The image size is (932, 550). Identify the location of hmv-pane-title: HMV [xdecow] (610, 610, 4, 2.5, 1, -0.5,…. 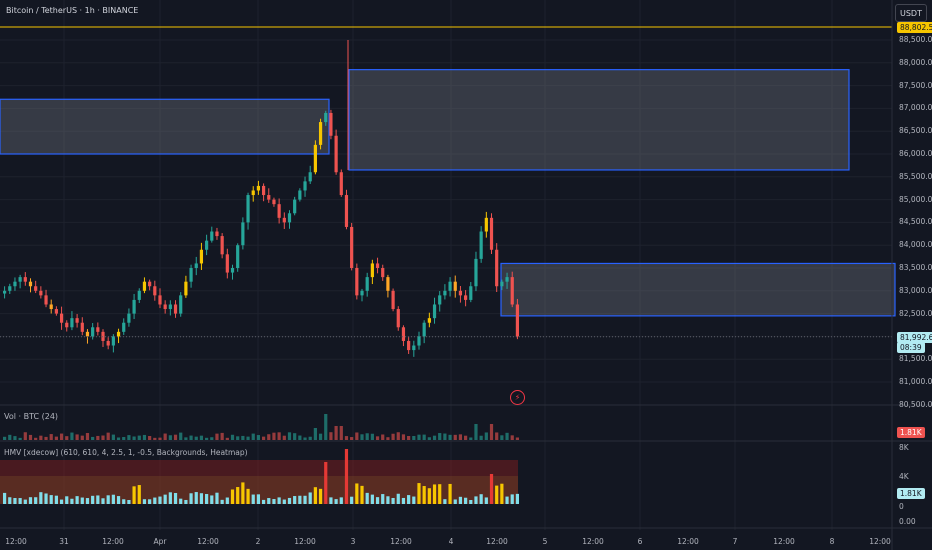
(126, 452).